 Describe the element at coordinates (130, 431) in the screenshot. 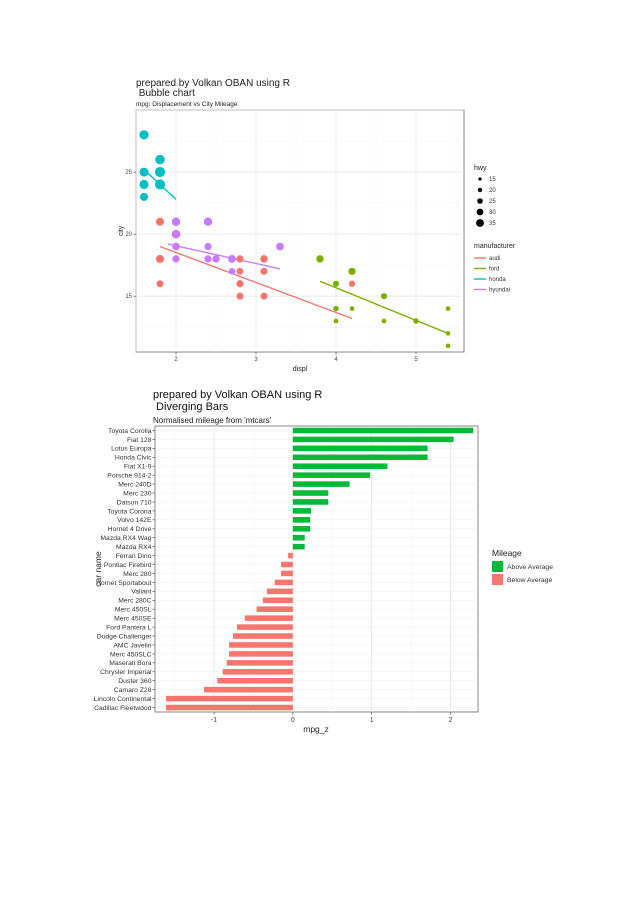

I see `category-label: Toyota Corolla` at that location.